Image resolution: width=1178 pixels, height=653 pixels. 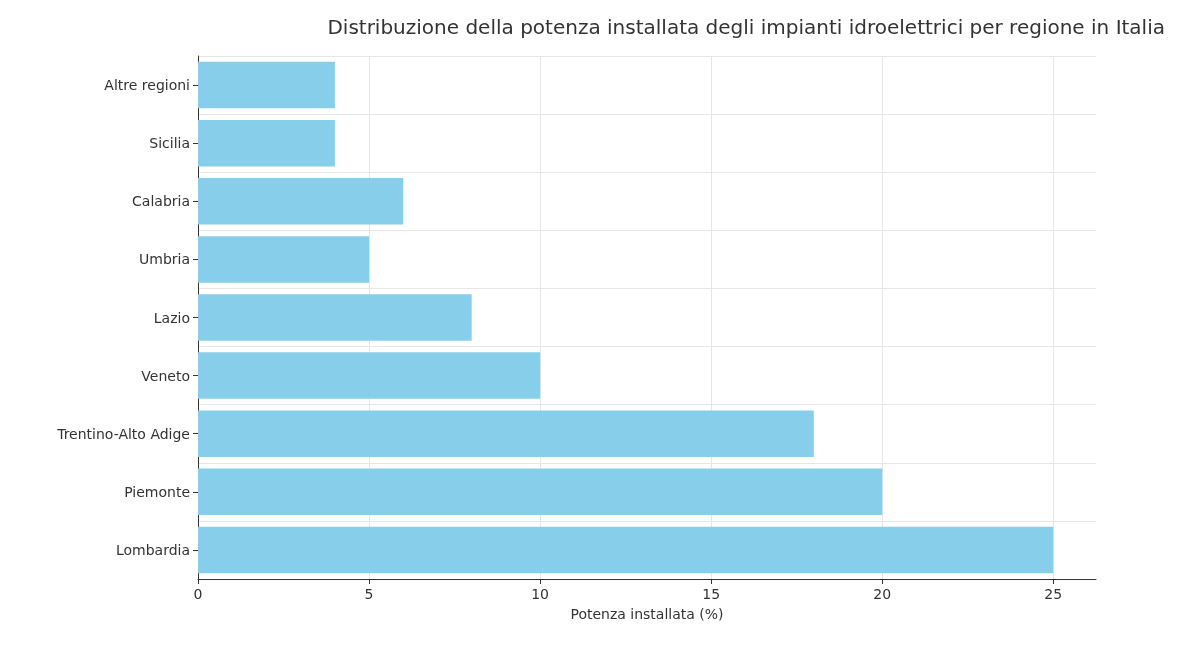 I want to click on y-tick-label: Sicilia, so click(x=169, y=143).